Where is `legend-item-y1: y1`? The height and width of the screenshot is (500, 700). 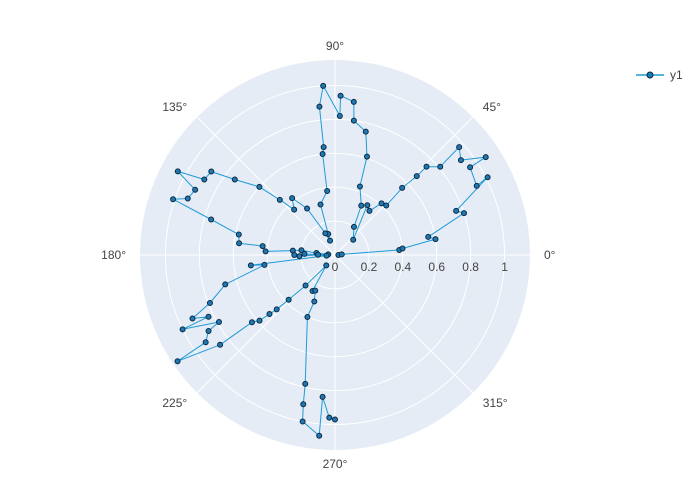 legend-item-y1: y1 is located at coordinates (659, 75).